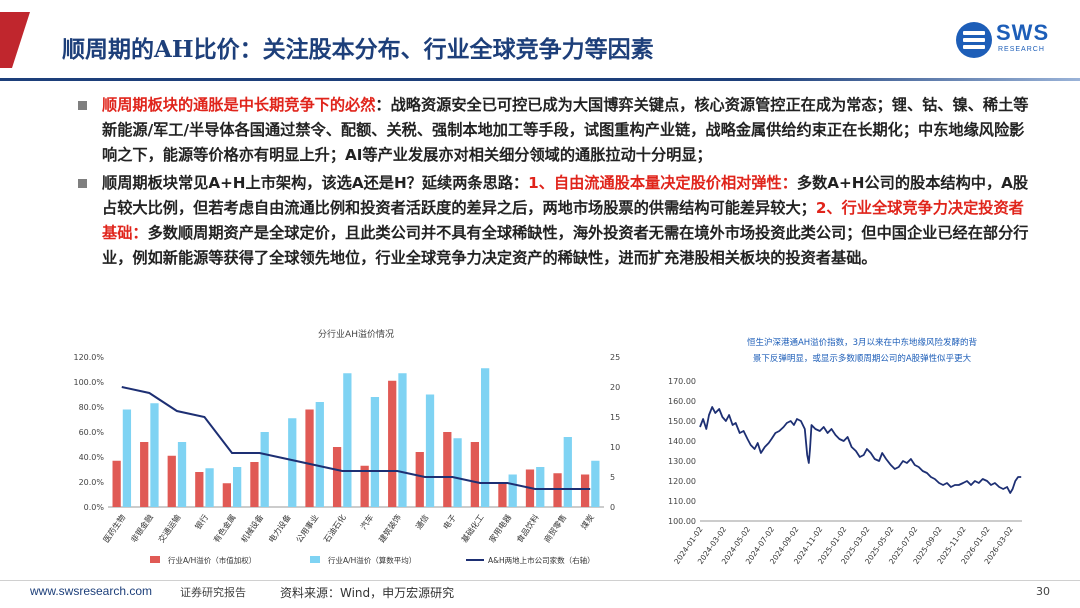  What do you see at coordinates (114, 528) in the screenshot?
I see `x-tick-label: 医药生物` at bounding box center [114, 528].